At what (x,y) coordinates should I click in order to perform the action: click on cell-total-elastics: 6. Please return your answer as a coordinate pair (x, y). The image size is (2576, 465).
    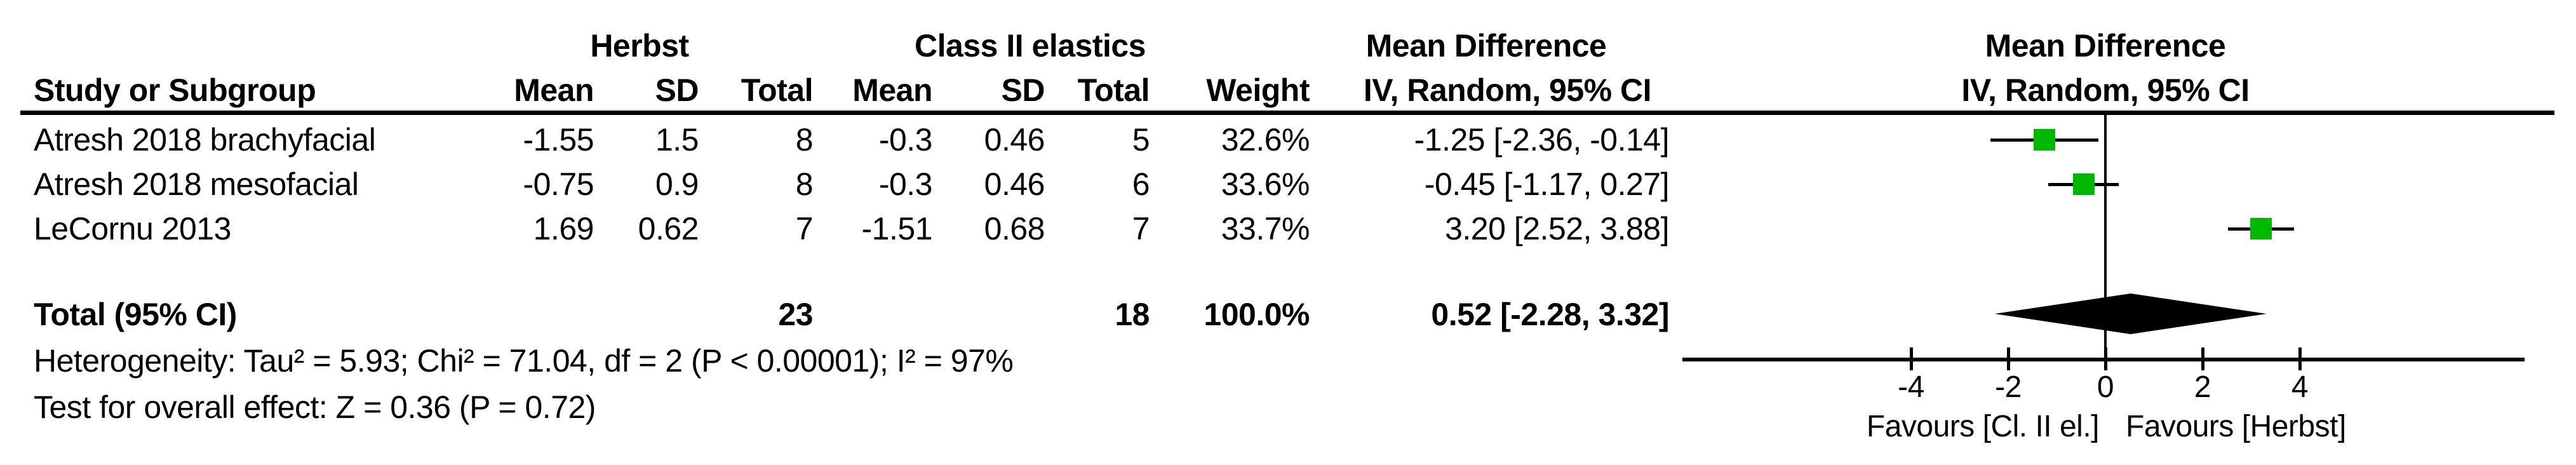
    Looking at the image, I should click on (1141, 184).